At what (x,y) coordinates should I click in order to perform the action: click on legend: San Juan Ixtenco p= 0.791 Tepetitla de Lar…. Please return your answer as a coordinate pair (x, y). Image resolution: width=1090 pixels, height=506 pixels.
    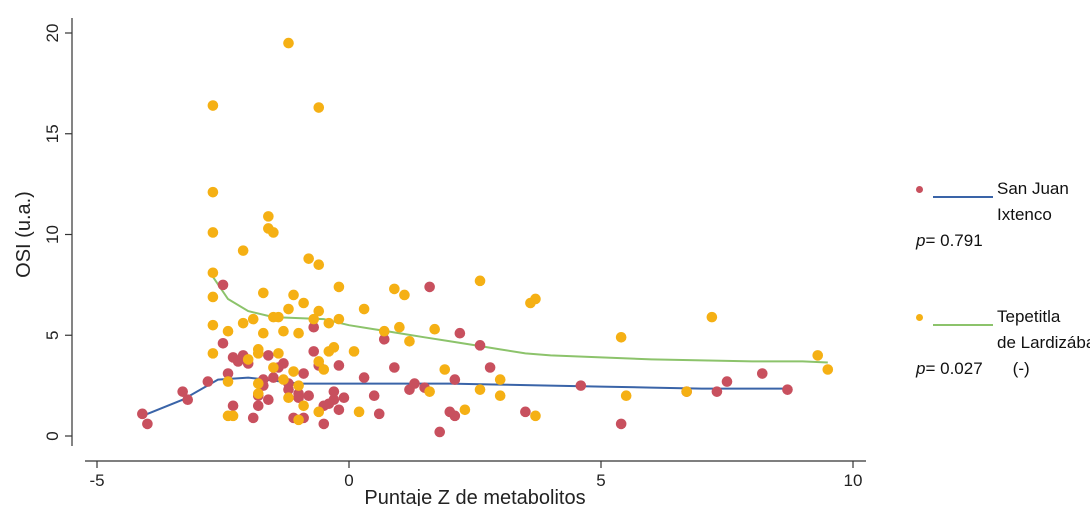
    Looking at the image, I should click on (1003, 279).